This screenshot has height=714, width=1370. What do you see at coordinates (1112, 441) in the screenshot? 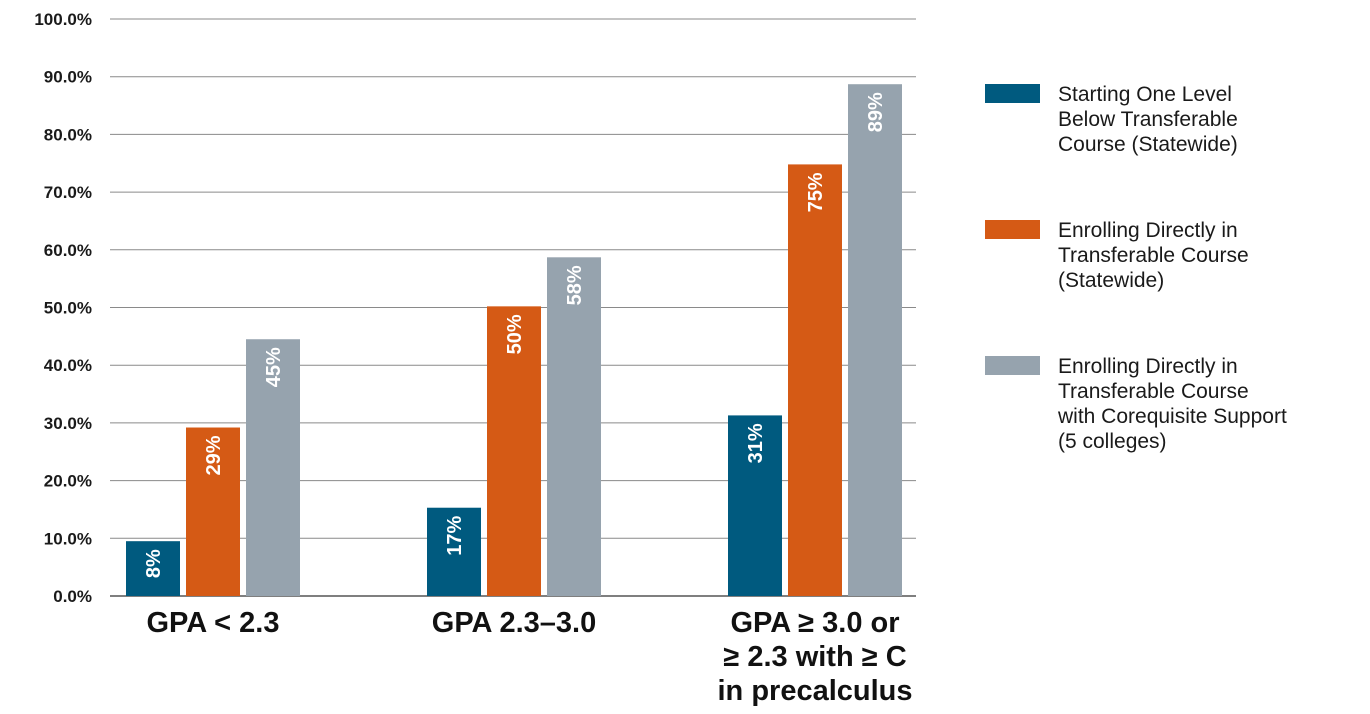
I see `legend-label-line: (5 colleges)` at bounding box center [1112, 441].